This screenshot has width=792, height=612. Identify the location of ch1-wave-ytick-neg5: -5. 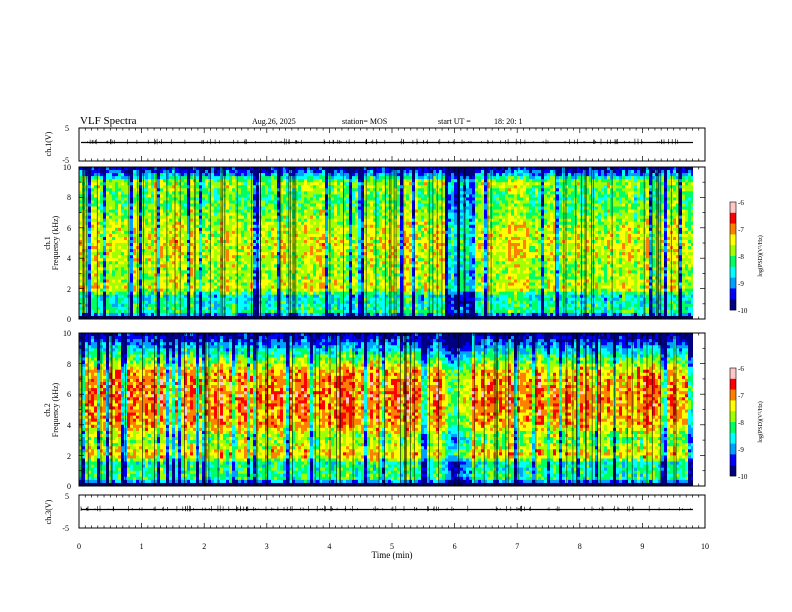
(65, 160).